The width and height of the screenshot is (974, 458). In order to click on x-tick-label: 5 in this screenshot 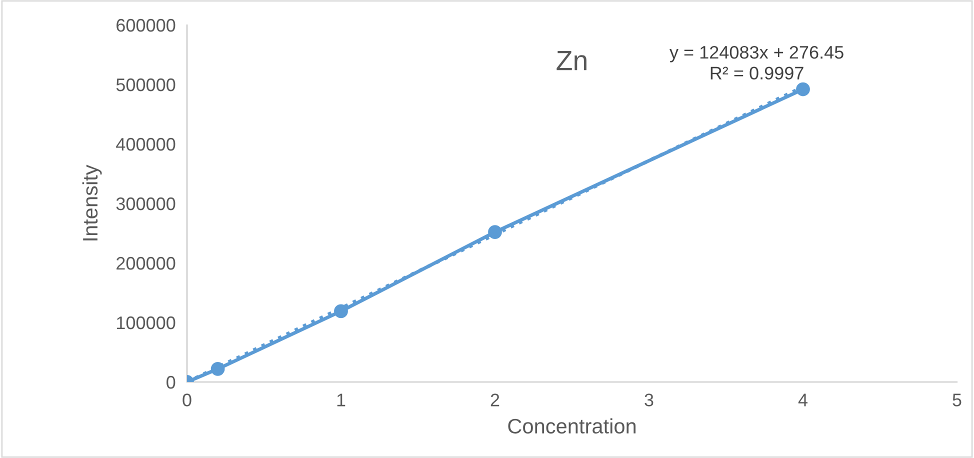, I will do `click(957, 400)`.